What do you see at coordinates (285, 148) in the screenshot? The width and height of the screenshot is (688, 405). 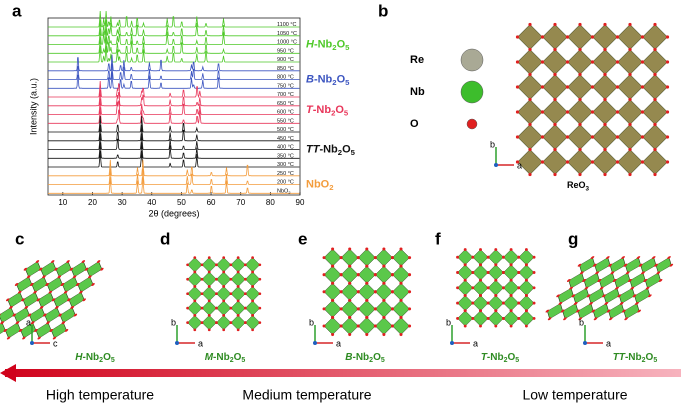 I see `temperature-label: 400 °C` at bounding box center [285, 148].